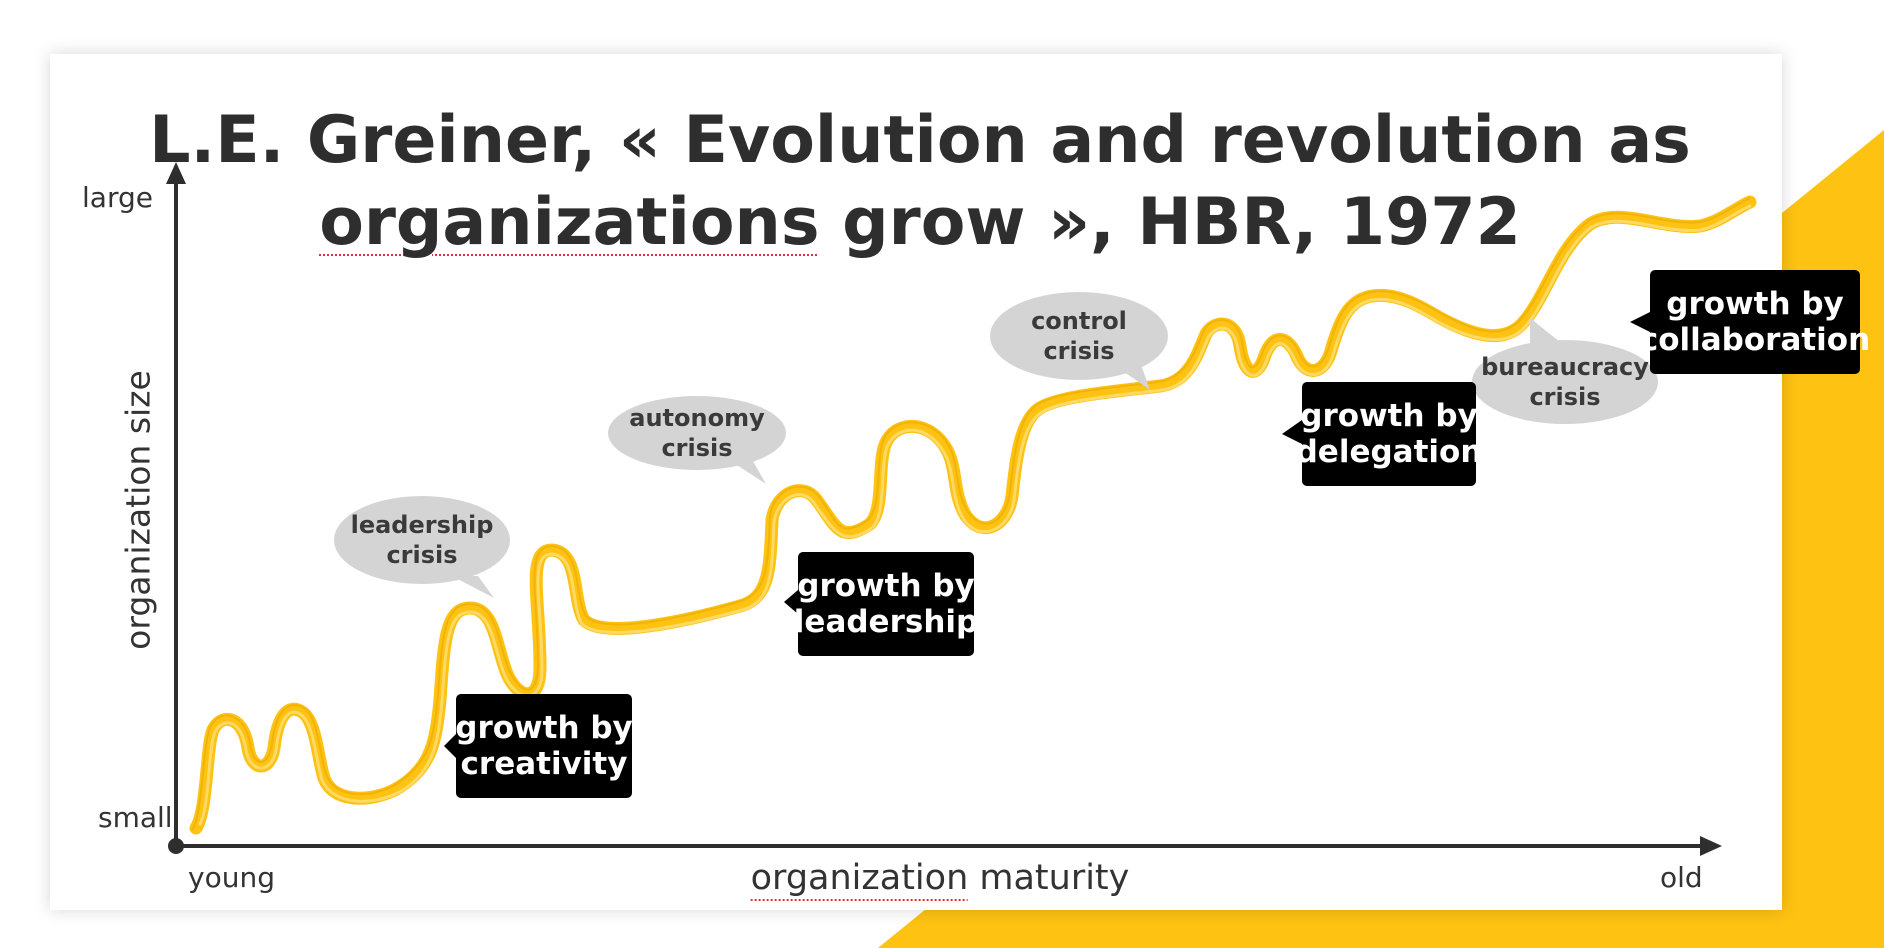  What do you see at coordinates (117, 197) in the screenshot?
I see `y-axis-top-label: large` at bounding box center [117, 197].